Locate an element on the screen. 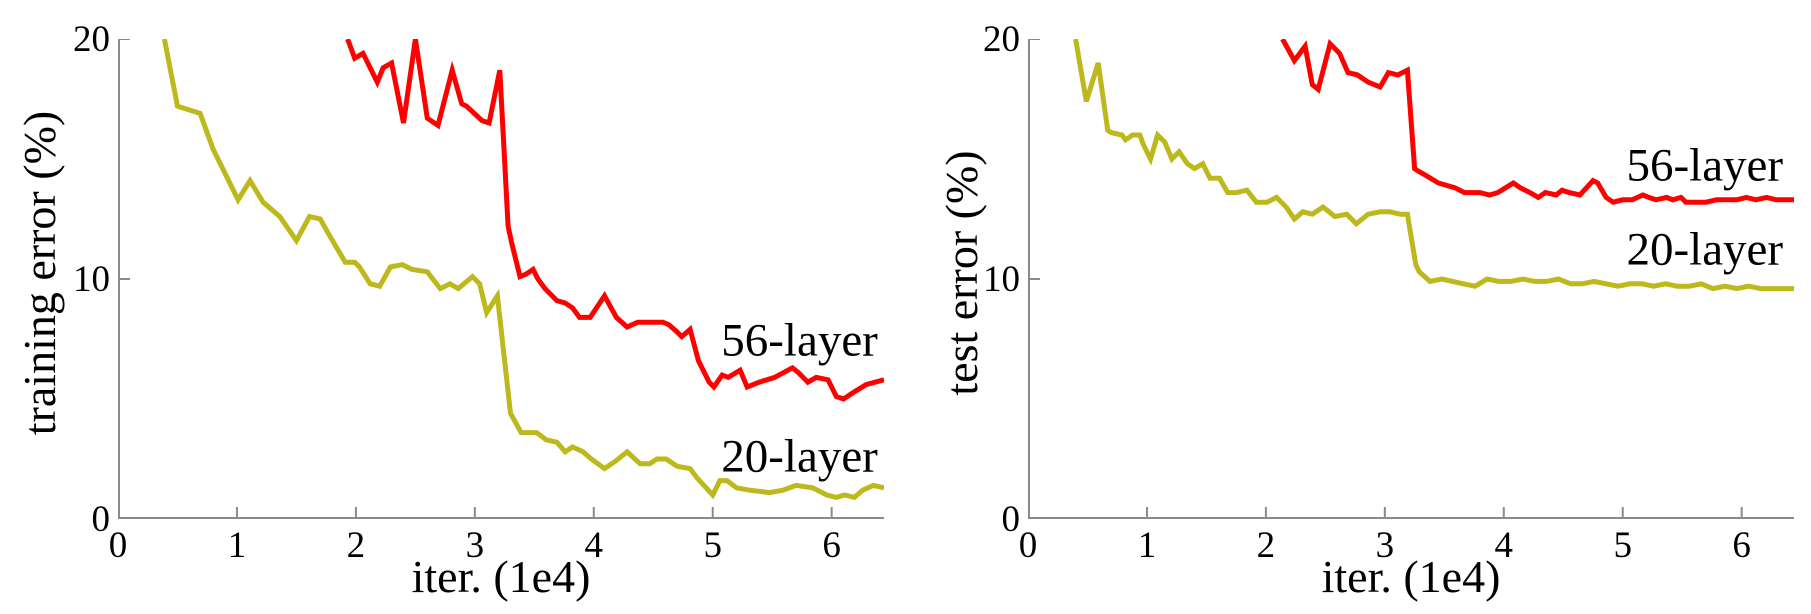 The image size is (1811, 614). training-plot-y-axis-title: training error (%) is located at coordinates (39, 273).